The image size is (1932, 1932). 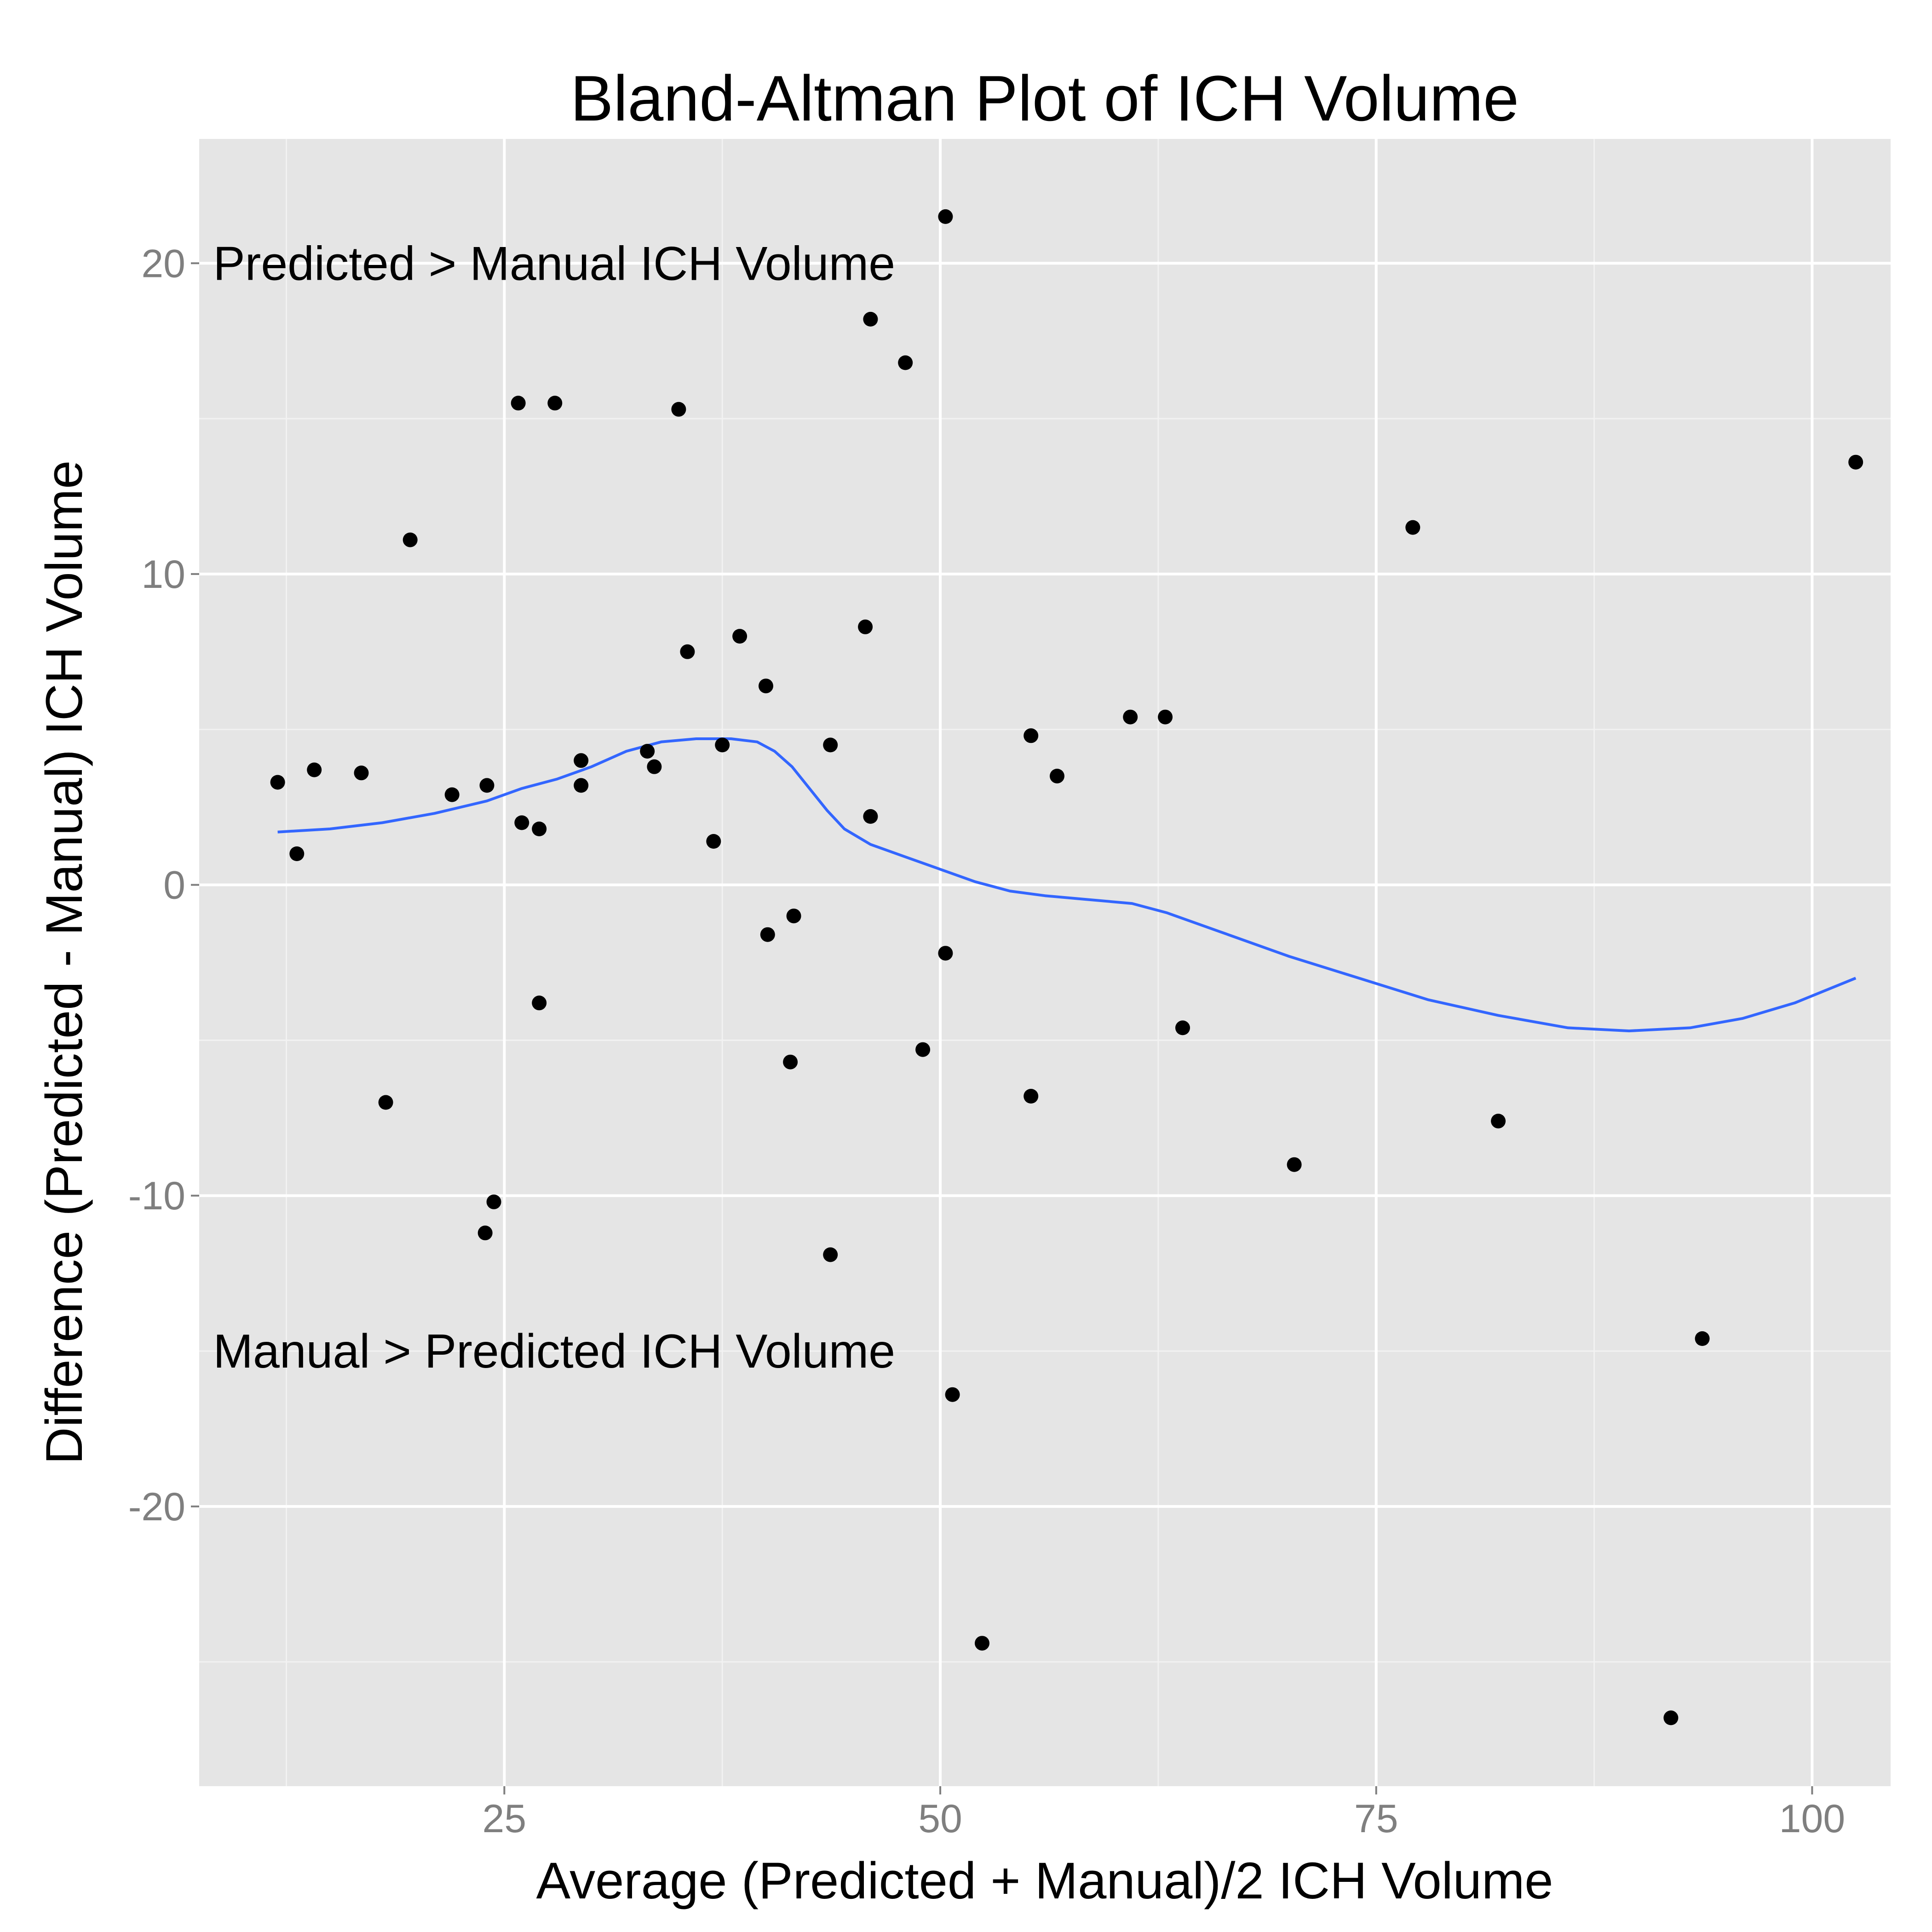 I want to click on y-tick-label: 0, so click(x=174, y=885).